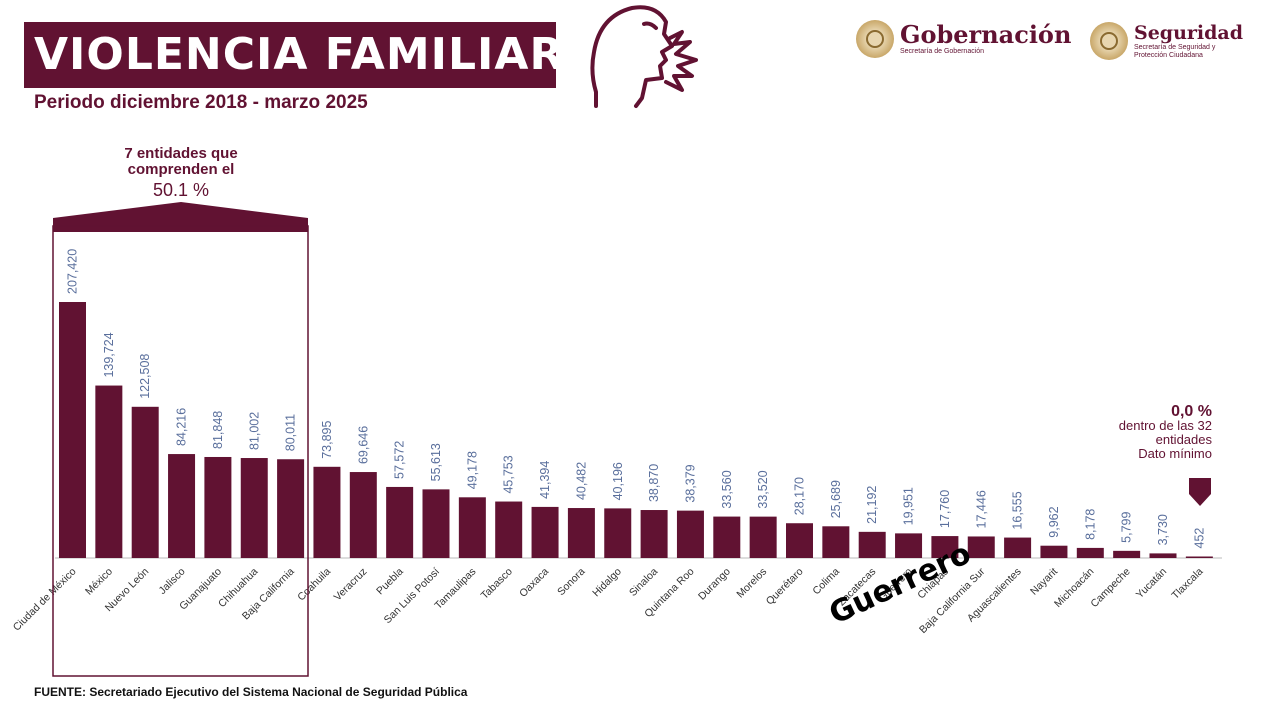  What do you see at coordinates (690, 483) in the screenshot?
I see `value-label: 38,379` at bounding box center [690, 483].